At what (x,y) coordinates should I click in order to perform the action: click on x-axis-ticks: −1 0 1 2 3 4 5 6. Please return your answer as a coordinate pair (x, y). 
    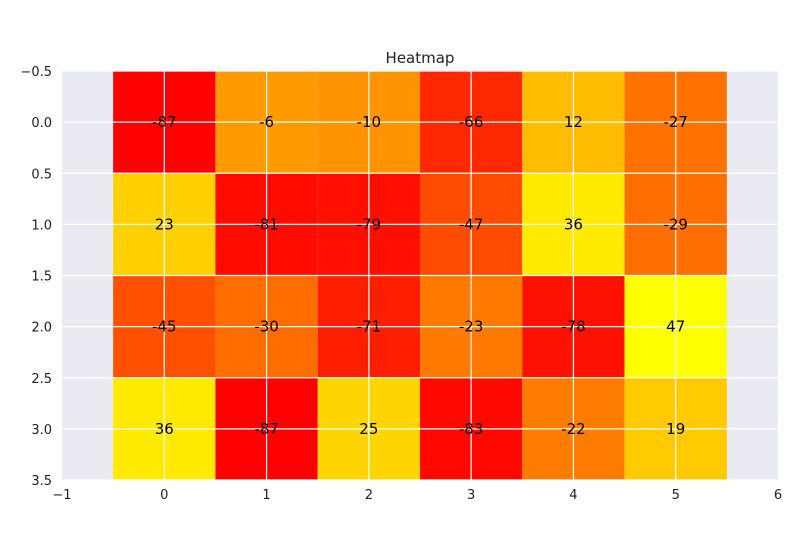
    Looking at the image, I should click on (417, 495).